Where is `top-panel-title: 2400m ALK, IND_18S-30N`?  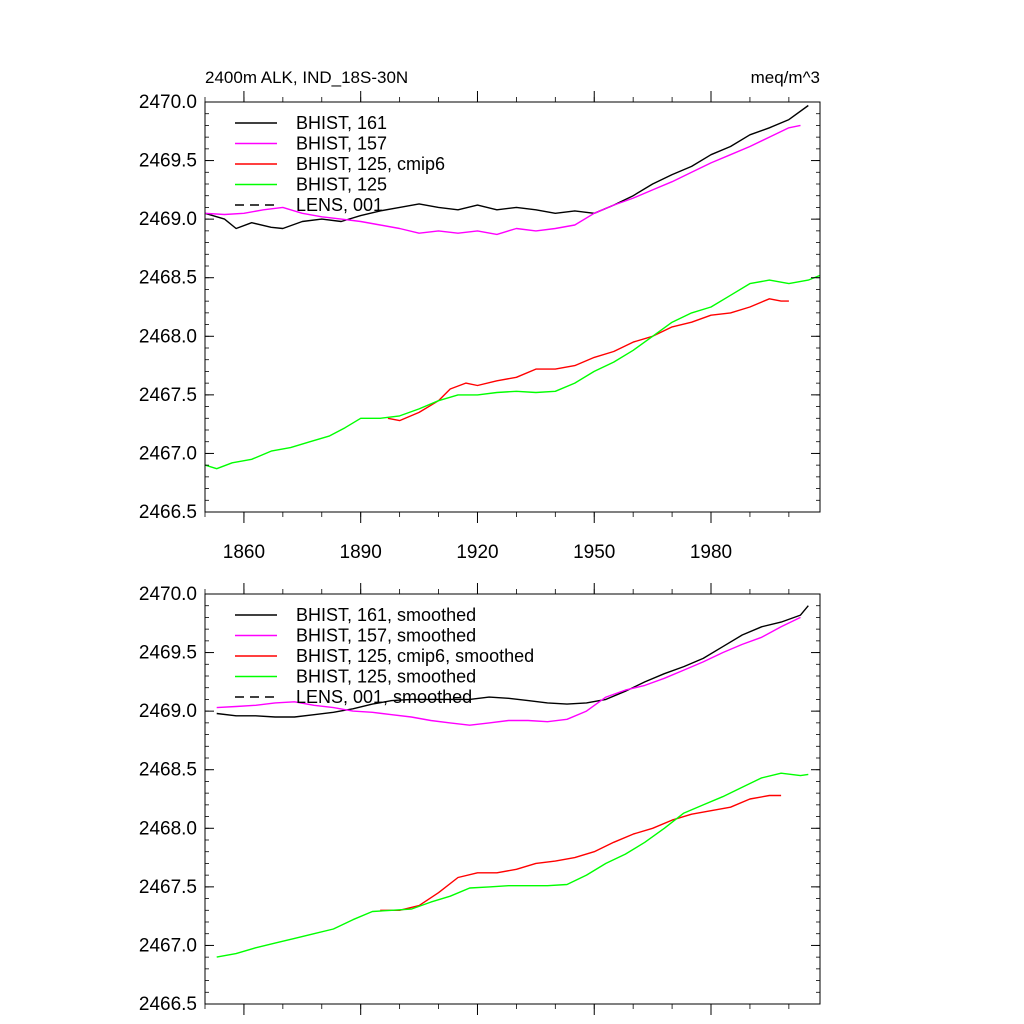
top-panel-title: 2400m ALK, IND_18S-30N is located at coordinates (306, 77).